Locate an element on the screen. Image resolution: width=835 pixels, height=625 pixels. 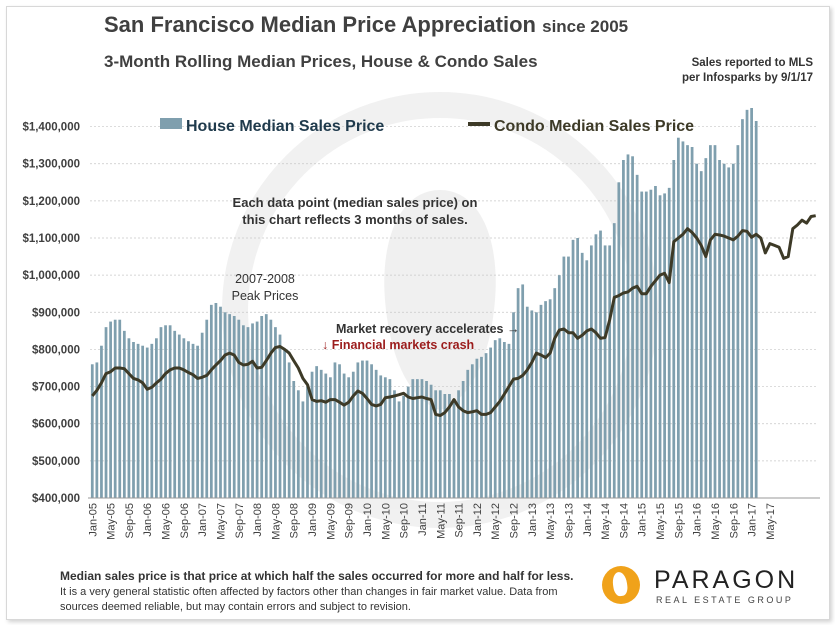
y-tick-label: $500,000 is located at coordinates (56, 462).